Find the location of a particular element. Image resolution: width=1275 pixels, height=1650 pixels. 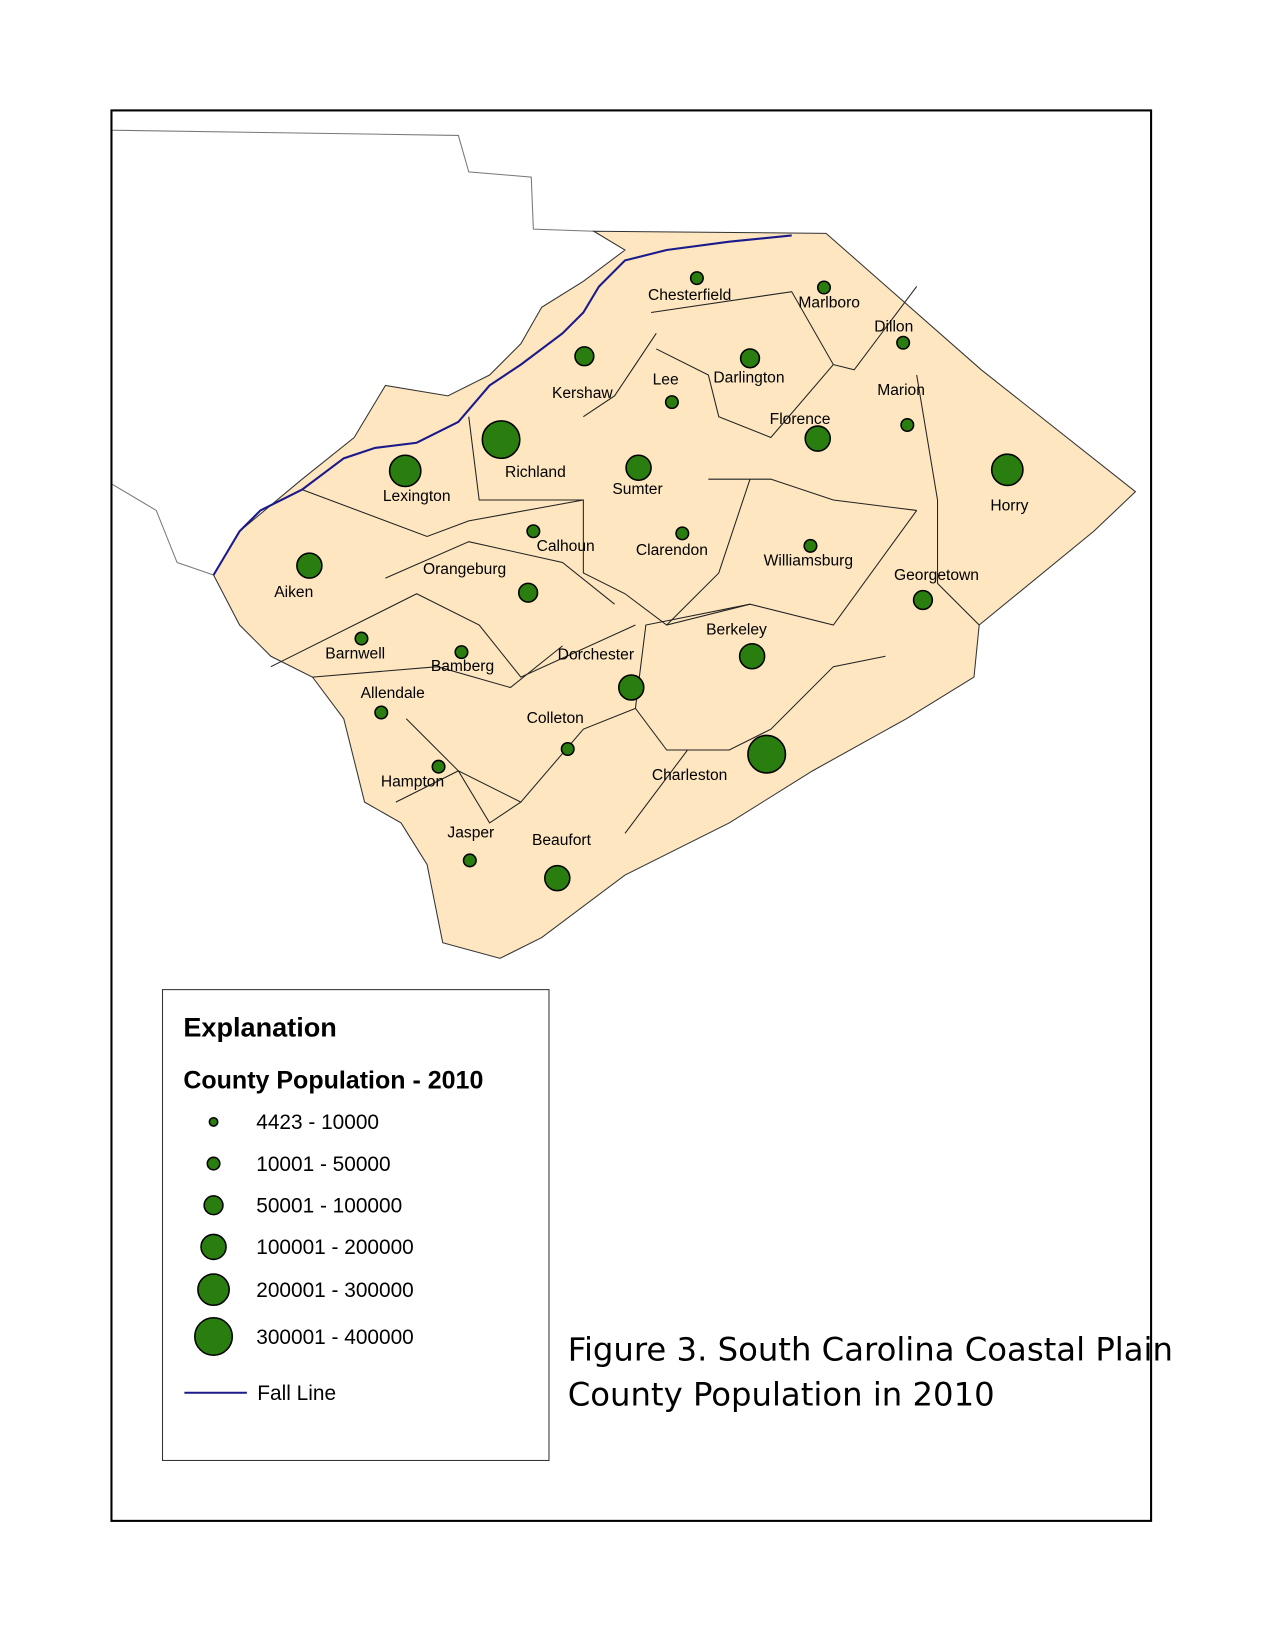

county-label: Marion is located at coordinates (901, 390).